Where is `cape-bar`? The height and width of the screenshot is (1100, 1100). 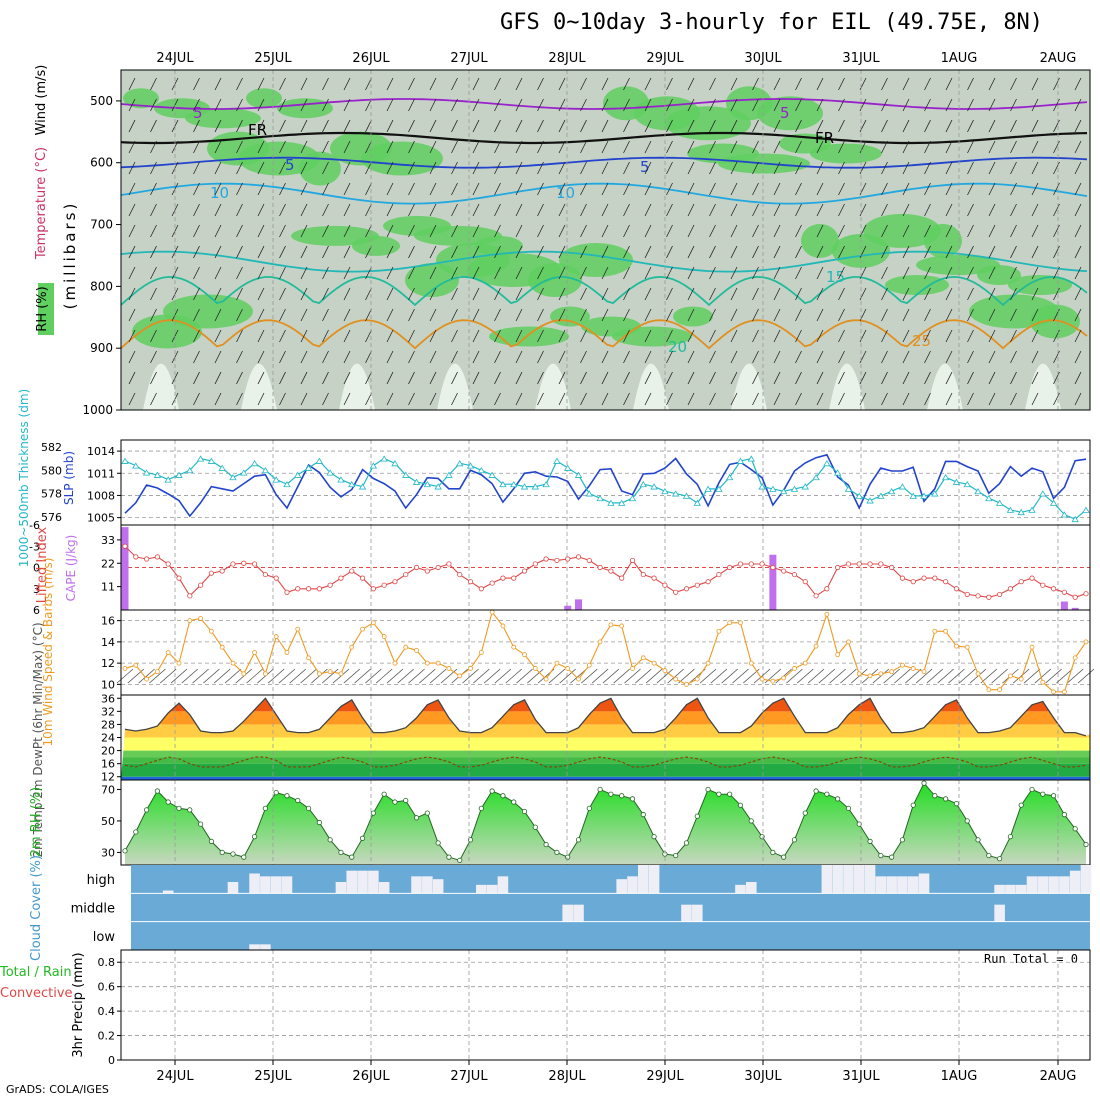
cape-bar is located at coordinates (125, 568).